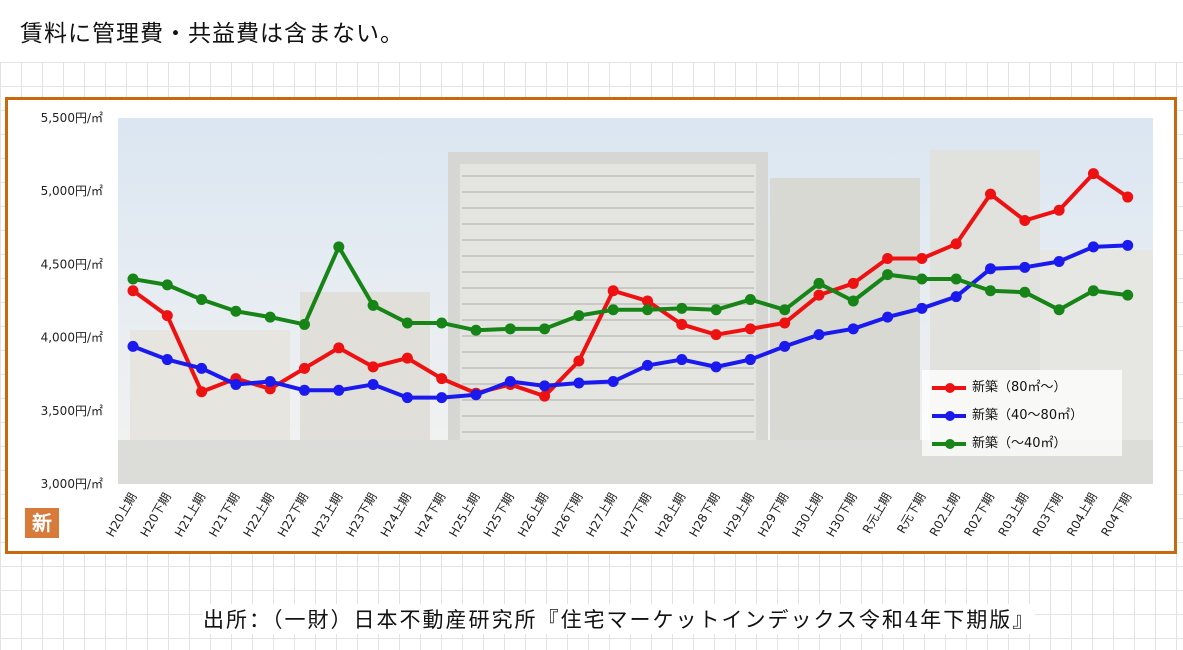 The width and height of the screenshot is (1183, 650). I want to click on legend-label: 新築（～40㎡）, so click(1019, 443).